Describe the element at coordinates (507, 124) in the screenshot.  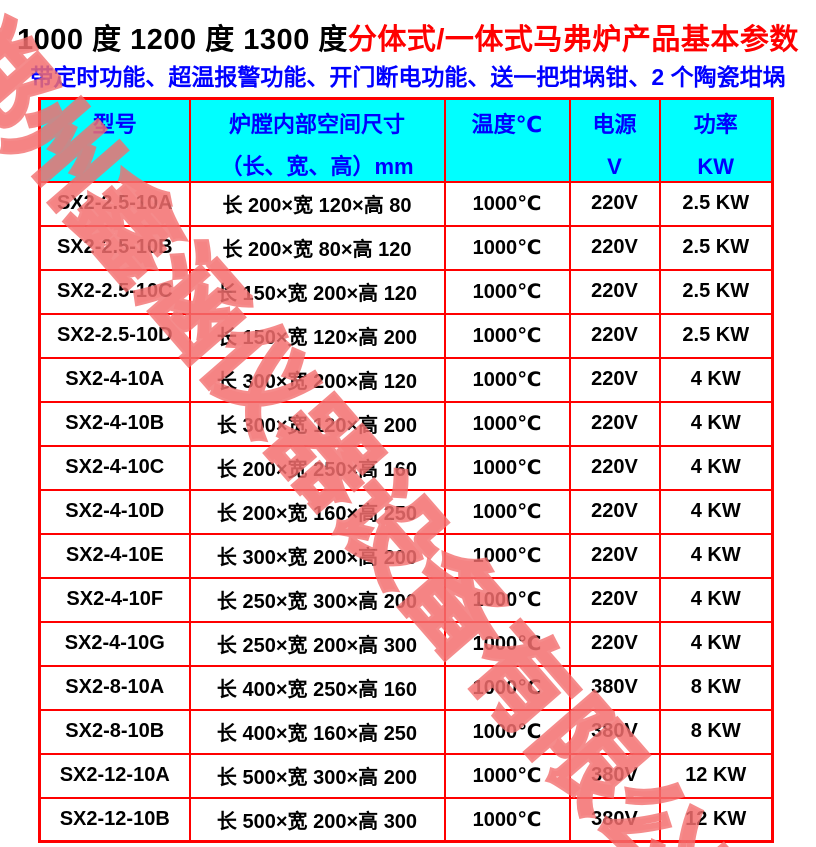
I see `header-temperature-label: 温度℃` at that location.